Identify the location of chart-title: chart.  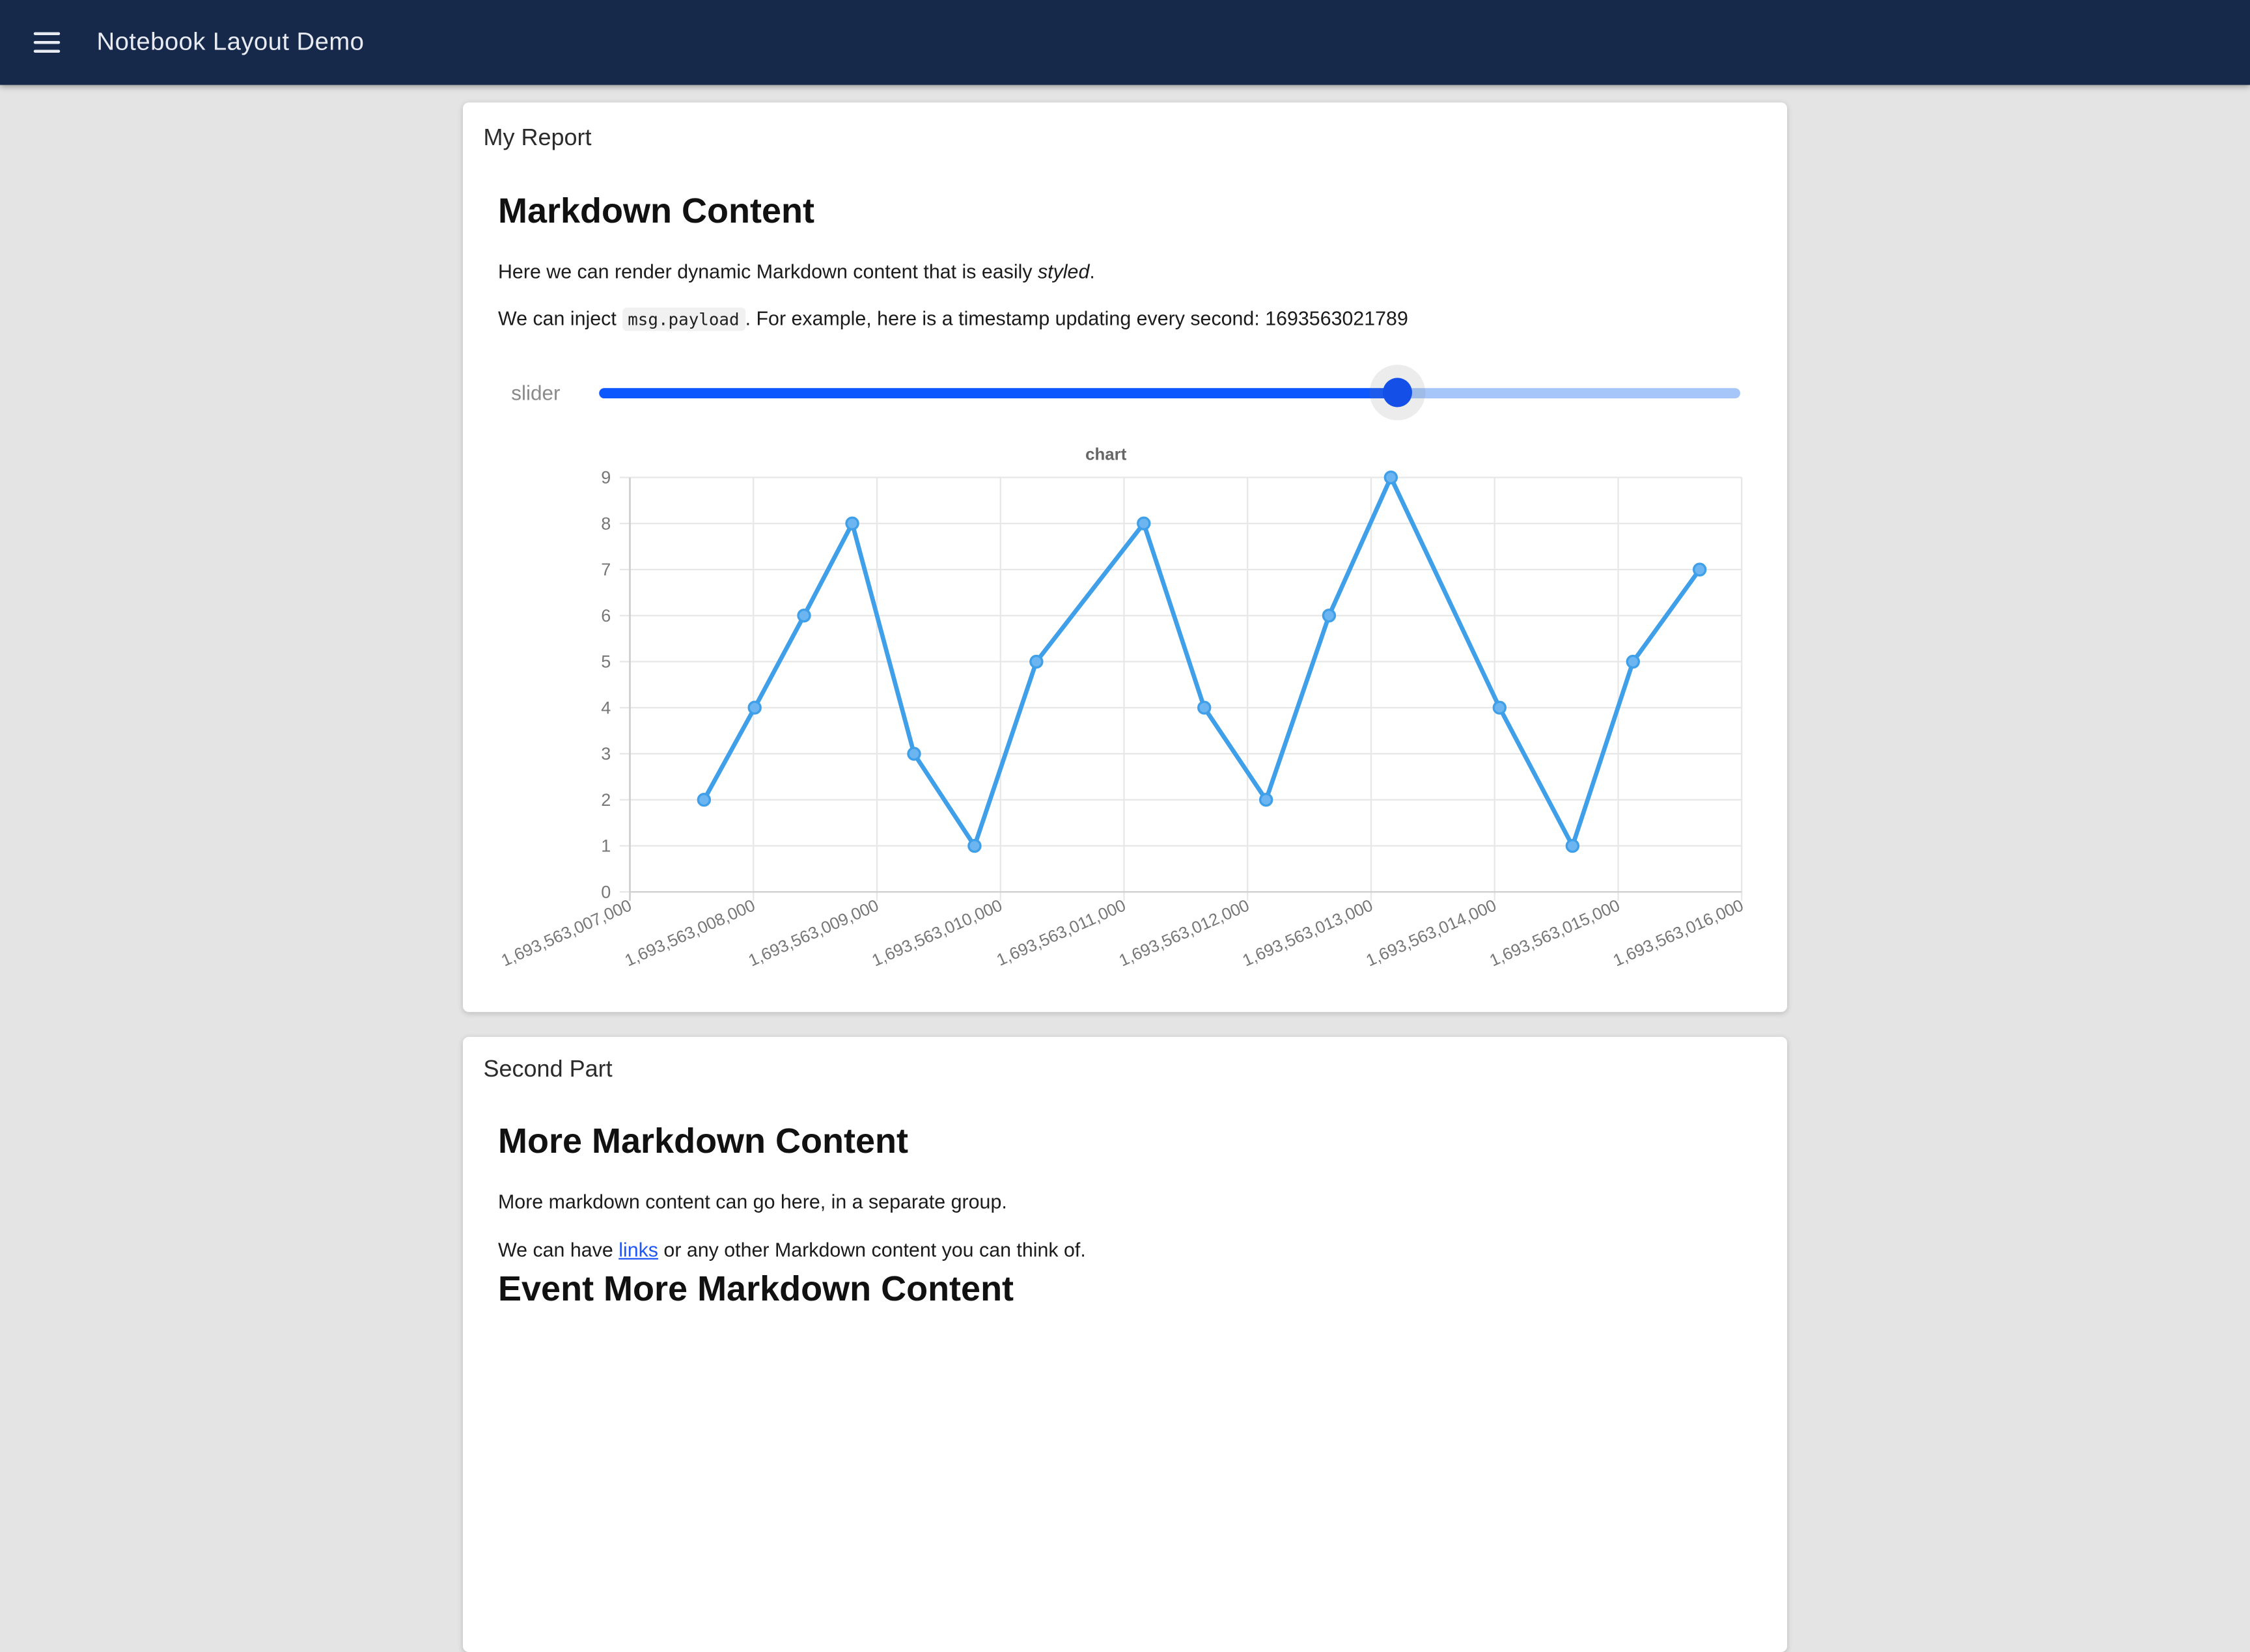
(1106, 455).